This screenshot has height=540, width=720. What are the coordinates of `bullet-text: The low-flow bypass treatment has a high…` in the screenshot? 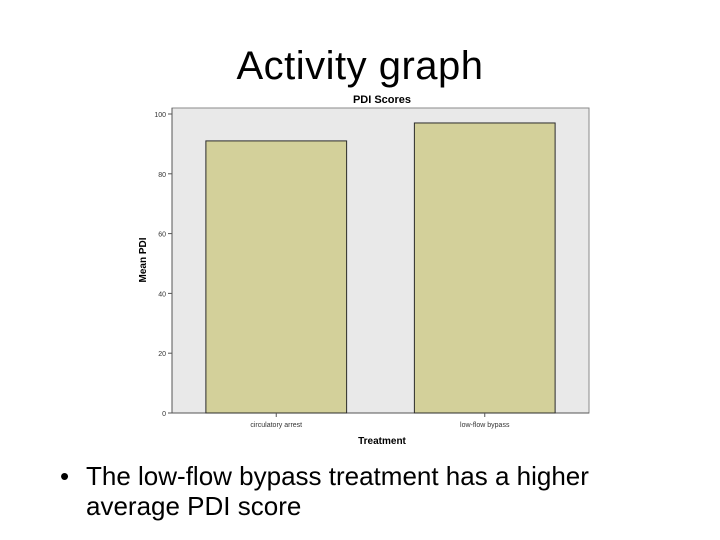 It's located at (337, 491).